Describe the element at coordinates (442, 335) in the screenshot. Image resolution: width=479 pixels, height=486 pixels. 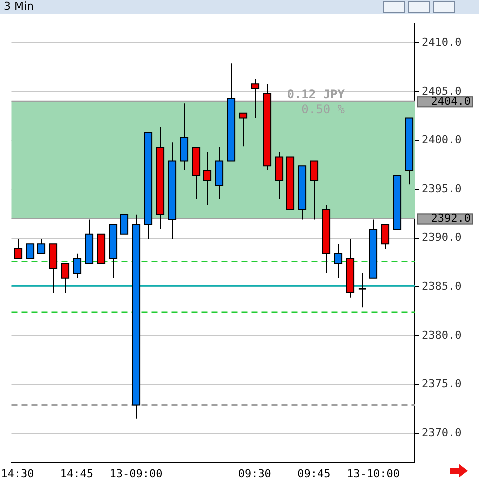
I see `y-tick-label: 2380.0` at that location.